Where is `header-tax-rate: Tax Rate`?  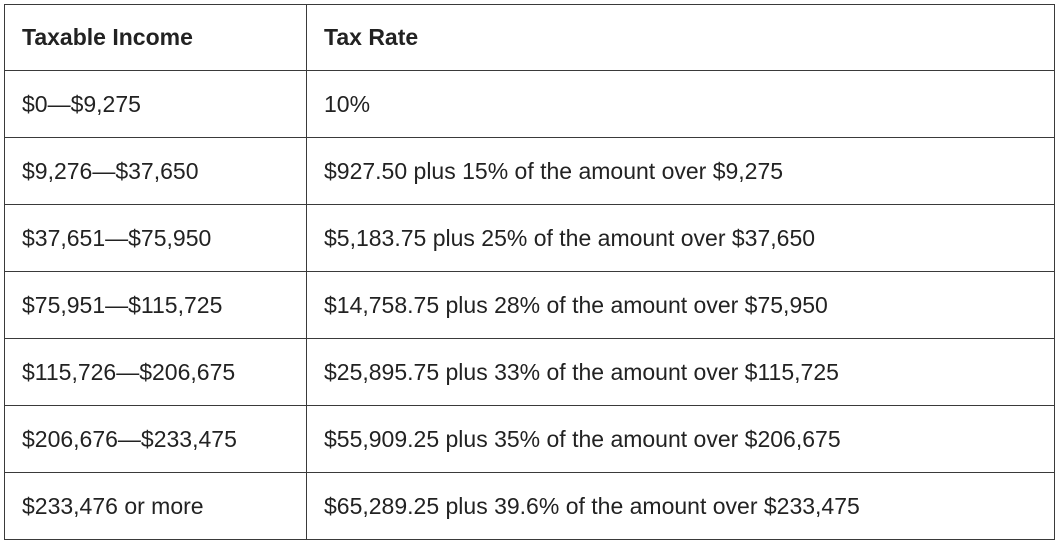 header-tax-rate: Tax Rate is located at coordinates (680, 37).